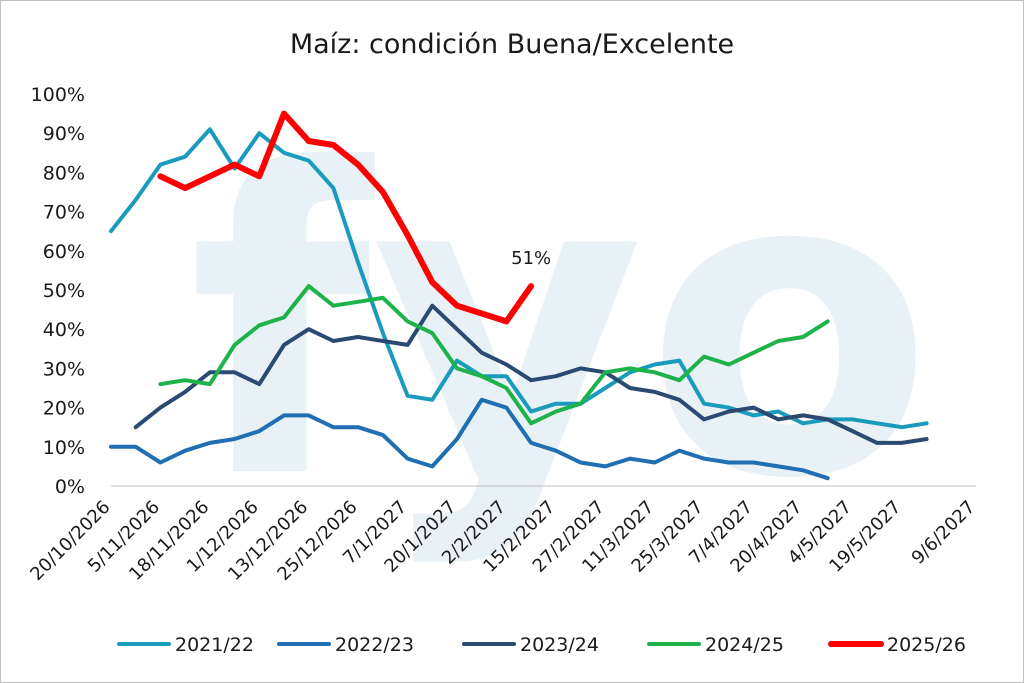 The image size is (1024, 683). What do you see at coordinates (64, 330) in the screenshot?
I see `y-tick-label: 40%` at bounding box center [64, 330].